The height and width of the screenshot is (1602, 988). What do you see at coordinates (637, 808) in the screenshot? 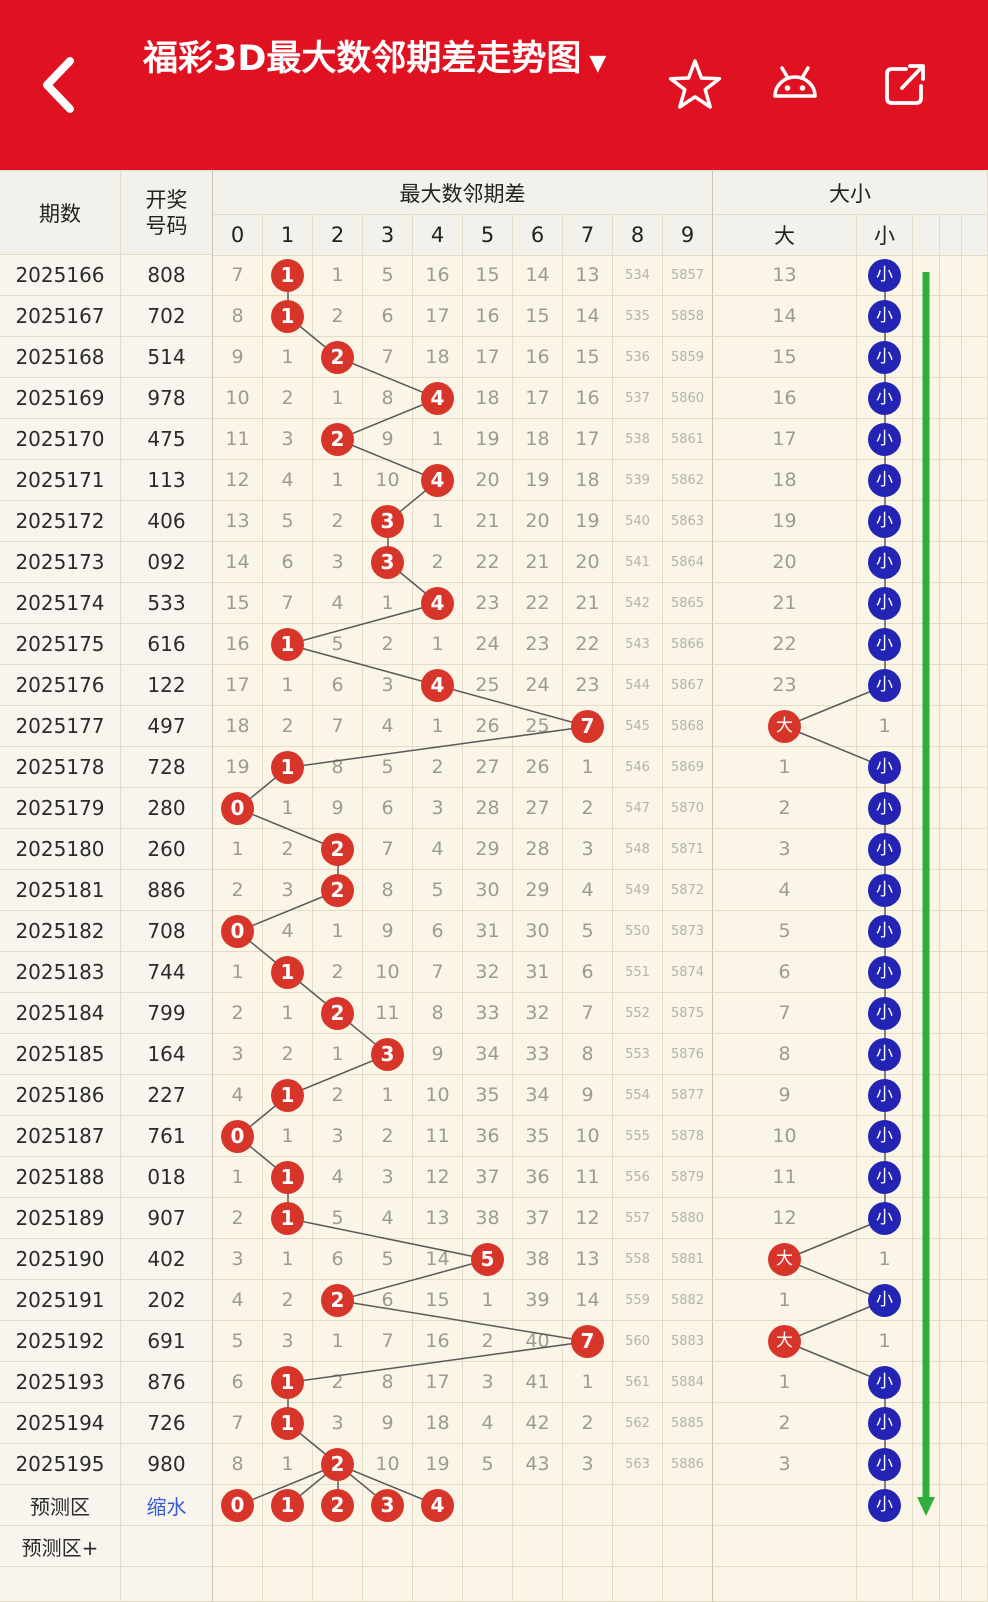
I see `miss-count: 547` at bounding box center [637, 808].